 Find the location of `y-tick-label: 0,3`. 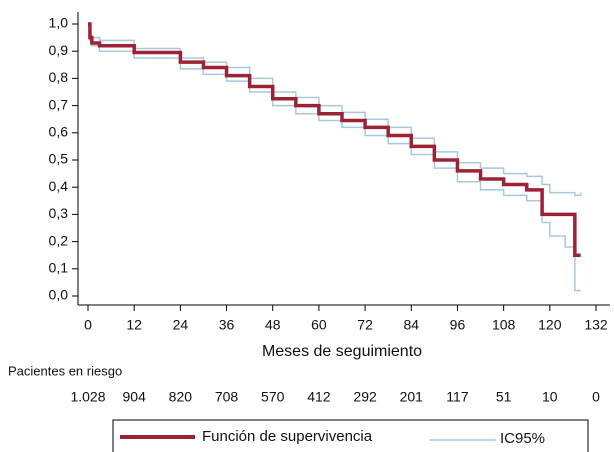

y-tick-label: 0,3 is located at coordinates (59, 213).